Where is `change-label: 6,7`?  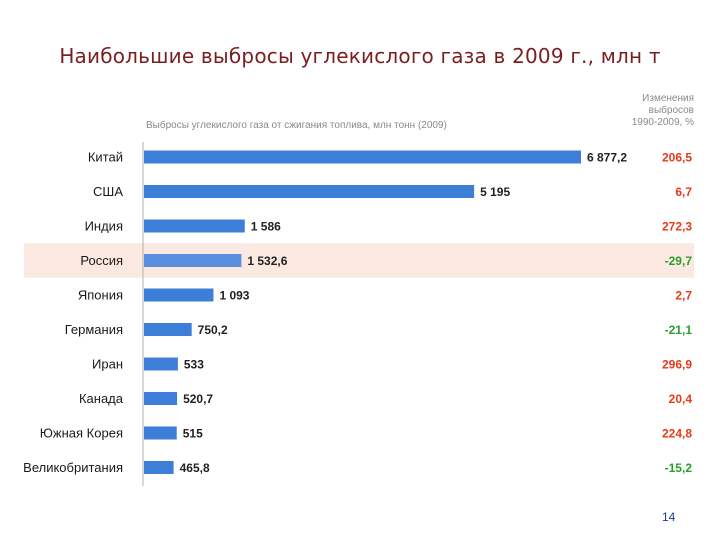
change-label: 6,7 is located at coordinates (683, 192).